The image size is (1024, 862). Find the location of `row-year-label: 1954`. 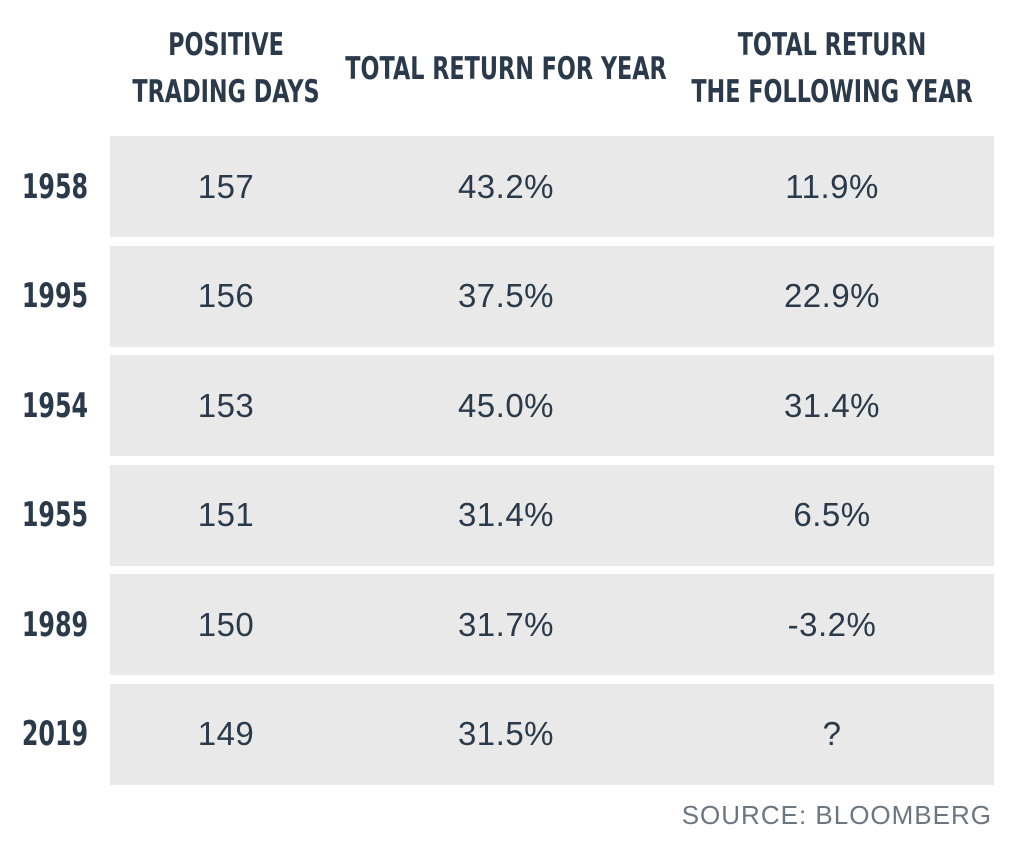

row-year-label: 1954 is located at coordinates (55, 405).